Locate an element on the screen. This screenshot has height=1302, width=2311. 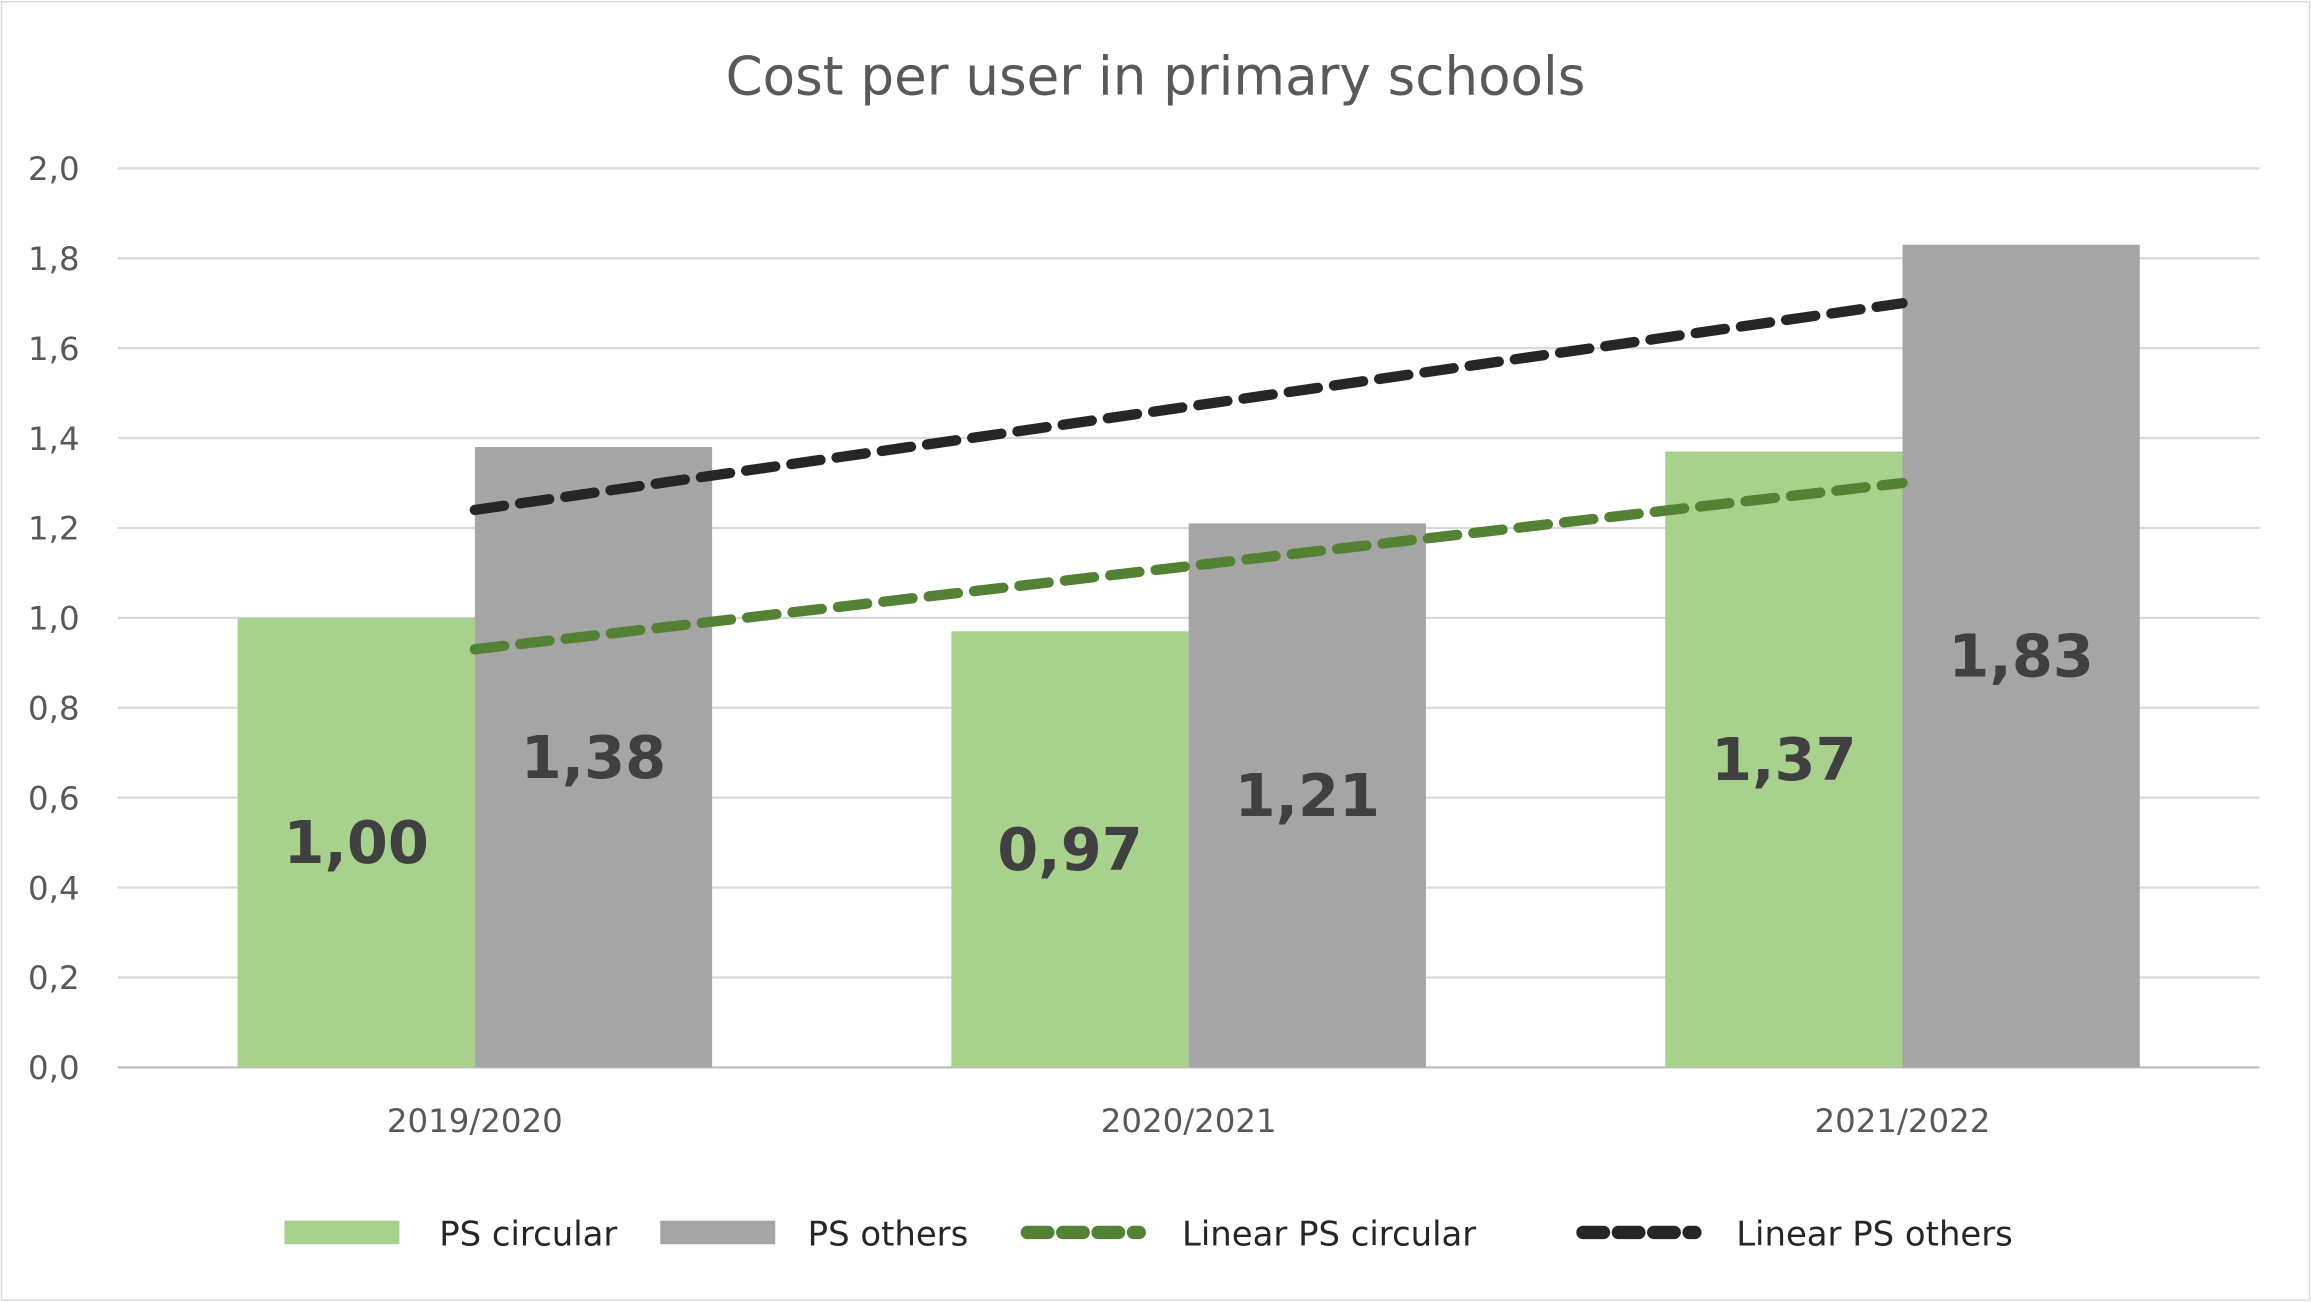
legend-label: PS others is located at coordinates (888, 1234).